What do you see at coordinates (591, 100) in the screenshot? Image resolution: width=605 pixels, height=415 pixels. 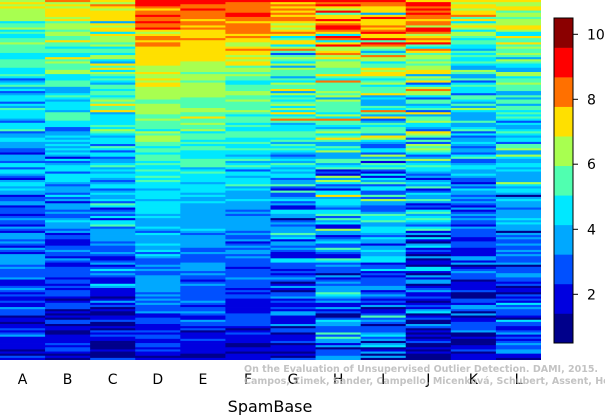 I see `color-legend-tick-label-8: 8` at bounding box center [591, 100].